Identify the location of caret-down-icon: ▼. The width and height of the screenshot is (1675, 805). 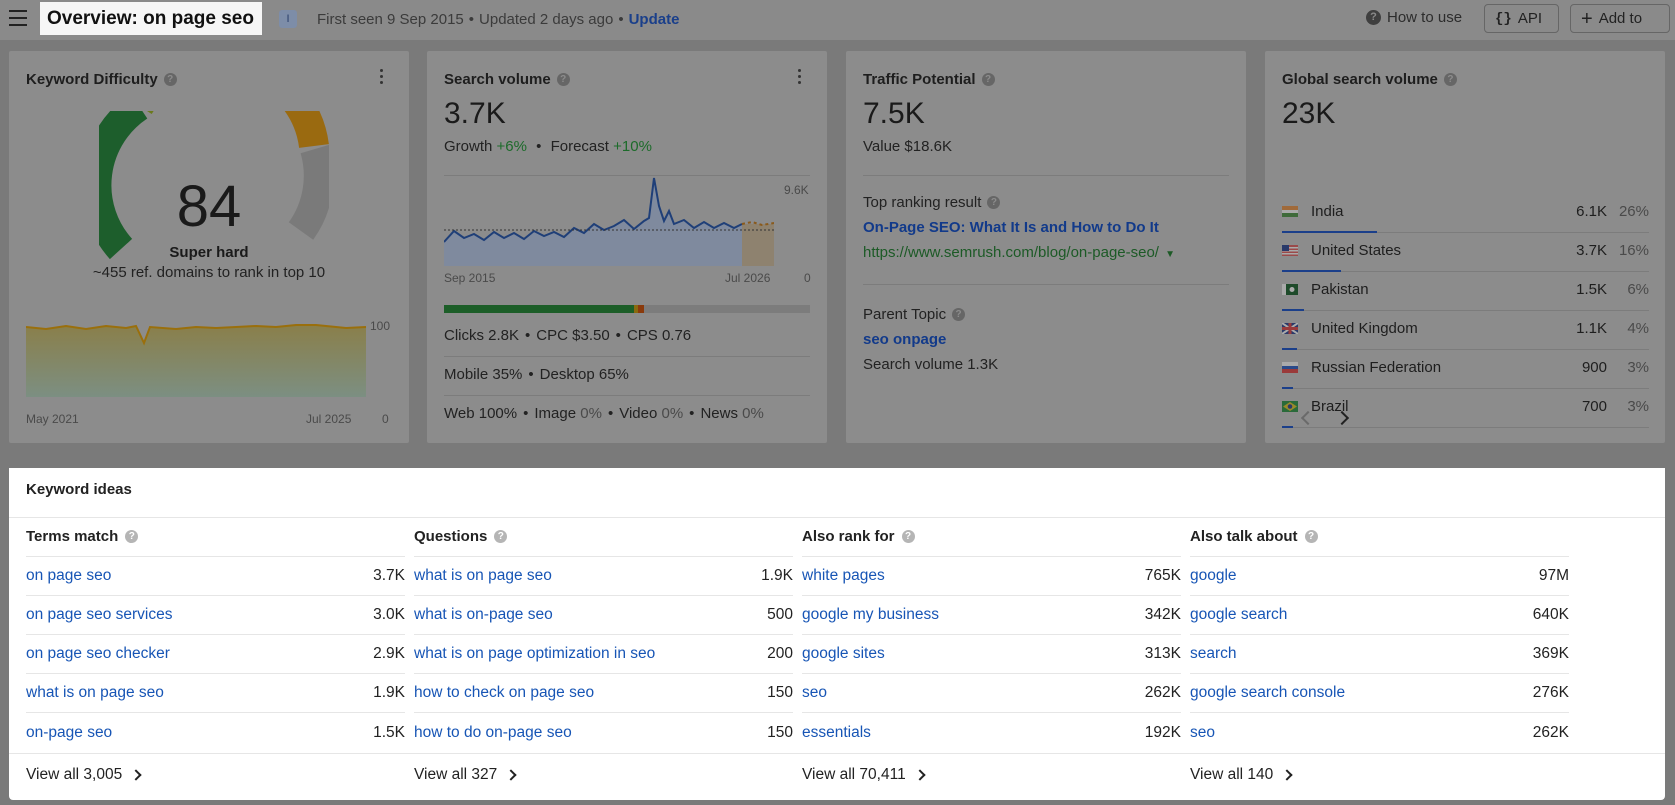
(1170, 254).